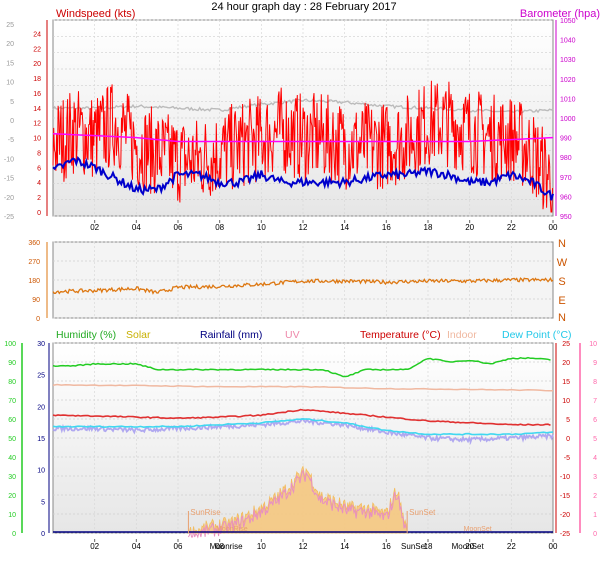 This screenshot has height=566, width=608. What do you see at coordinates (232, 529) in the screenshot?
I see `moonrise-label: MoonRise` at bounding box center [232, 529].